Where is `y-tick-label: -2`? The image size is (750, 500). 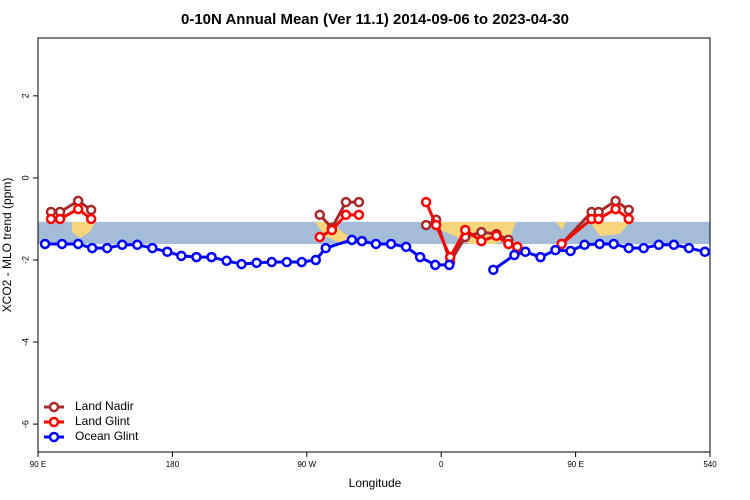 y-tick-label: -2 is located at coordinates (25, 260).